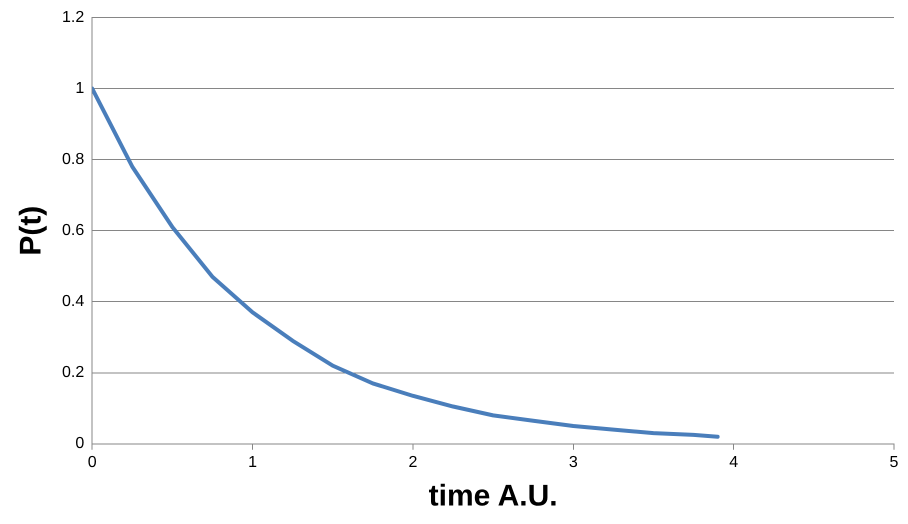  I want to click on x-tick-label: 1, so click(253, 462).